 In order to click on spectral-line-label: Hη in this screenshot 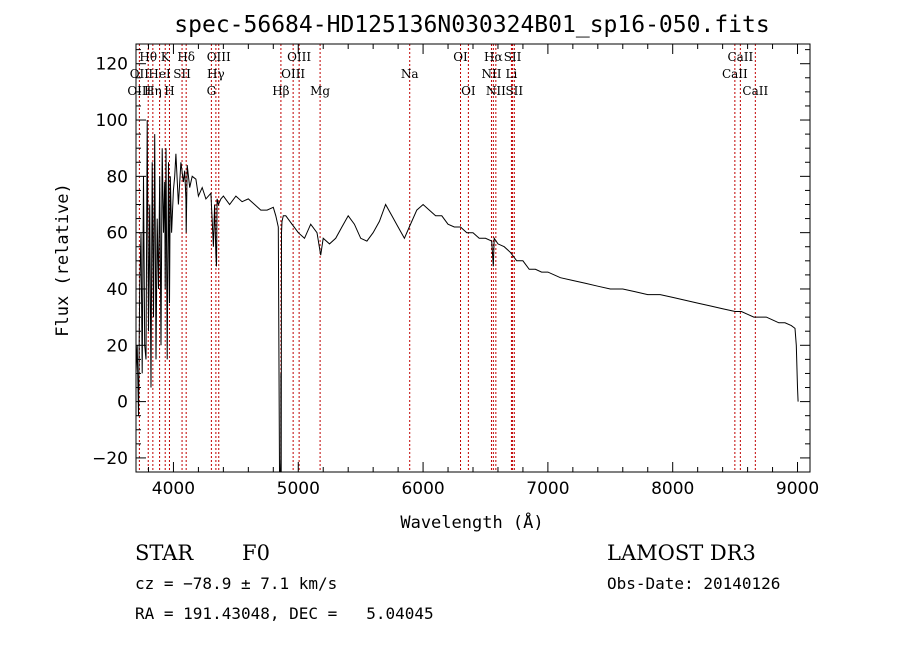, I will do `click(153, 91)`.